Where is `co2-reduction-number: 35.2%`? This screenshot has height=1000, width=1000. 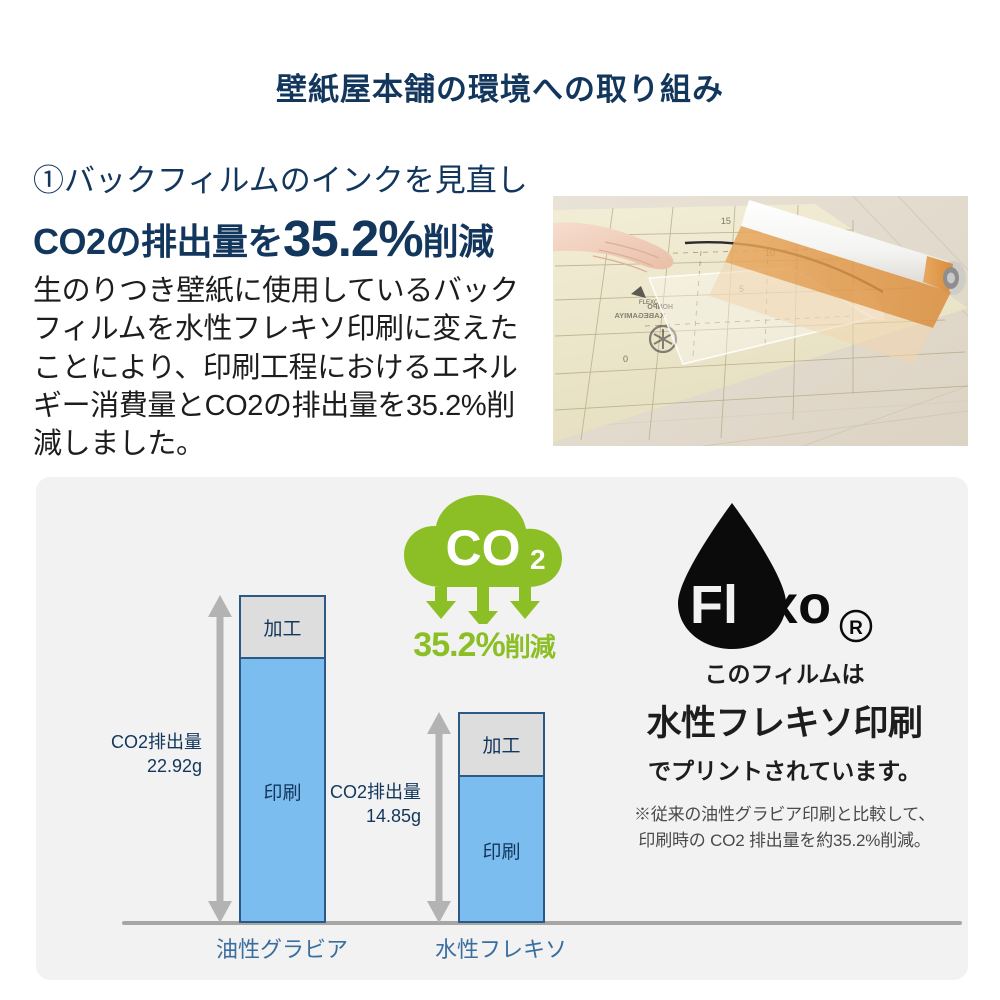 co2-reduction-number: 35.2% is located at coordinates (459, 645).